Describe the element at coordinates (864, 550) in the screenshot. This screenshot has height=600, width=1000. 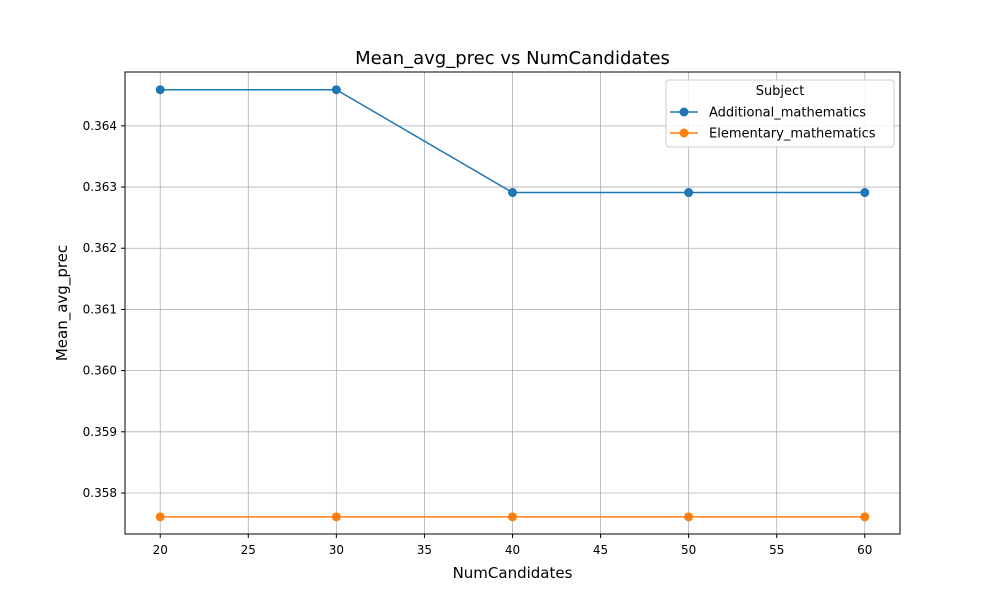
I see `x-tick-label: 60` at that location.